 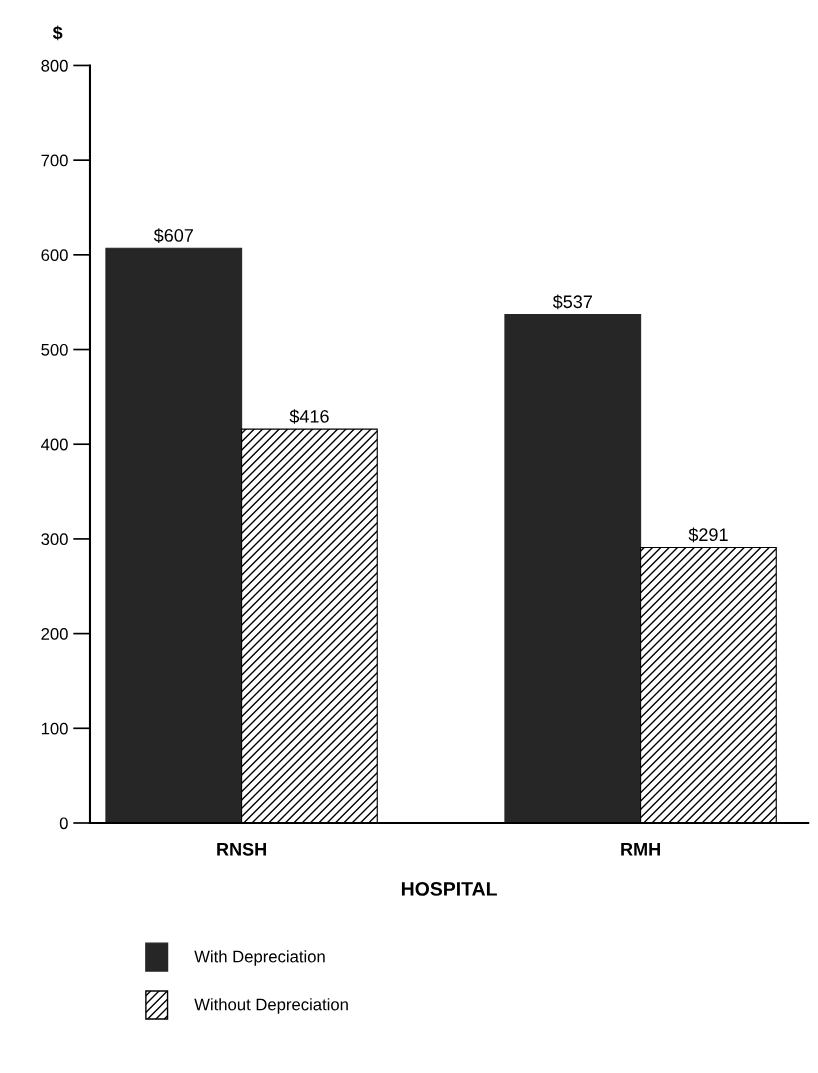 What do you see at coordinates (572, 302) in the screenshot?
I see `data-label: $537` at bounding box center [572, 302].